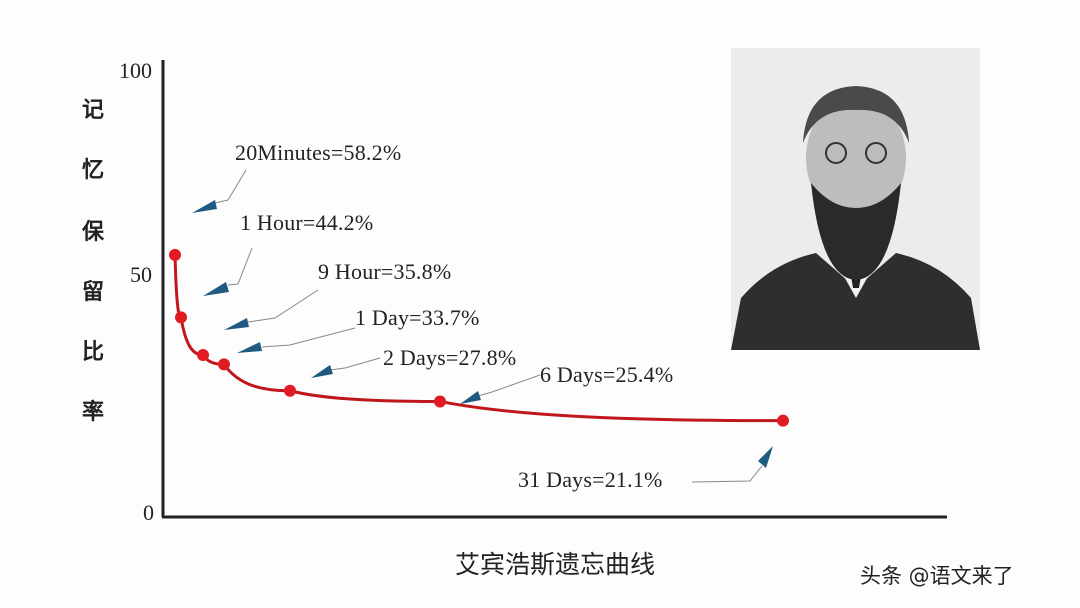 The width and height of the screenshot is (1080, 608). Describe the element at coordinates (141, 274) in the screenshot. I see `y-tick-50: 50` at that location.